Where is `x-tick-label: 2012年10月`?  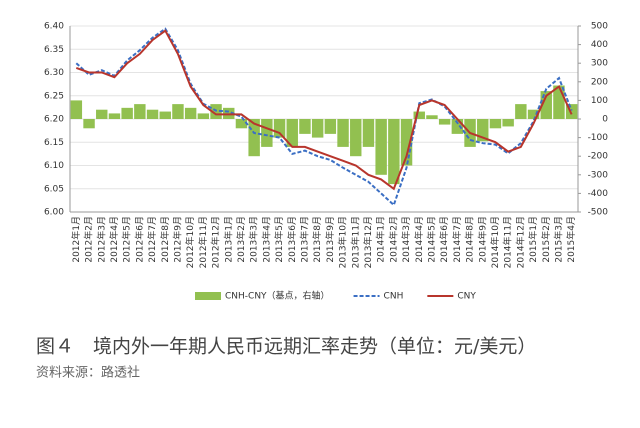
x-tick-label: 2012年10月 is located at coordinates (190, 242).